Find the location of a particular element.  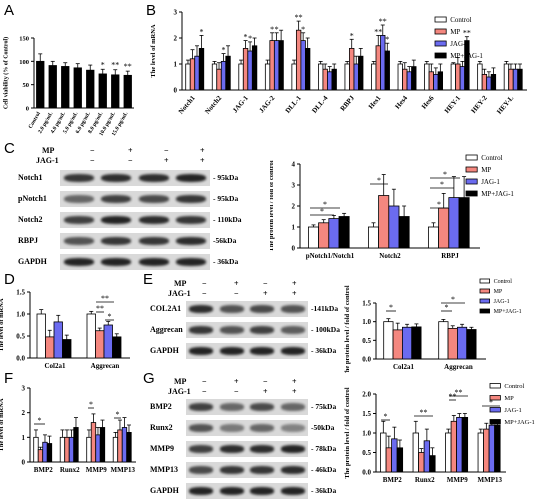

x-tick-label: Hes6 is located at coordinates (428, 102).